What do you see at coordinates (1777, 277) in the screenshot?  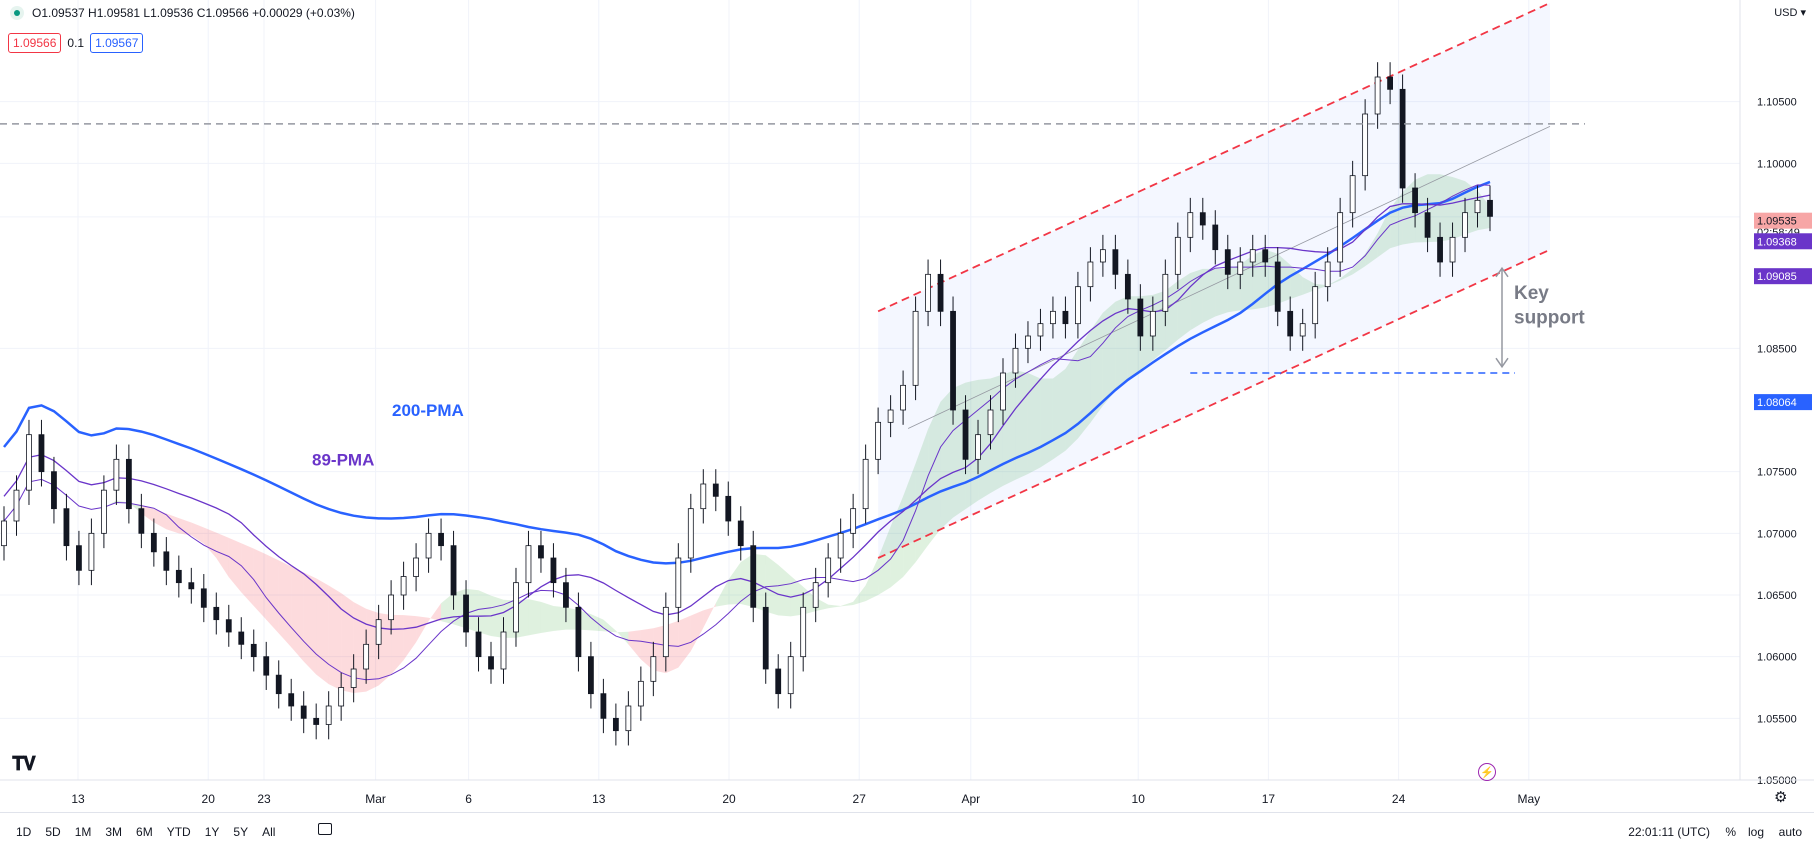 I see `price-label: 1.09085` at bounding box center [1777, 277].